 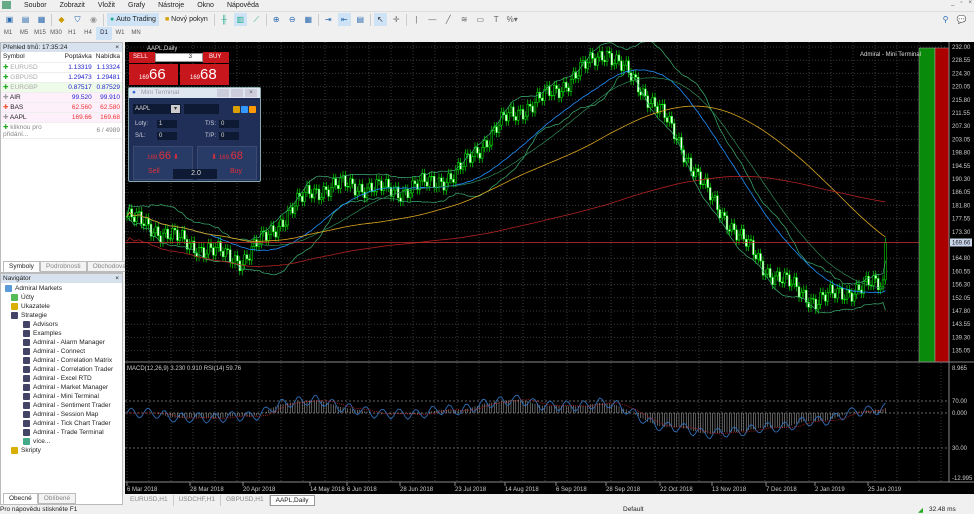 What do you see at coordinates (396, 19) in the screenshot?
I see `crosshair-icon: ✛` at bounding box center [396, 19].